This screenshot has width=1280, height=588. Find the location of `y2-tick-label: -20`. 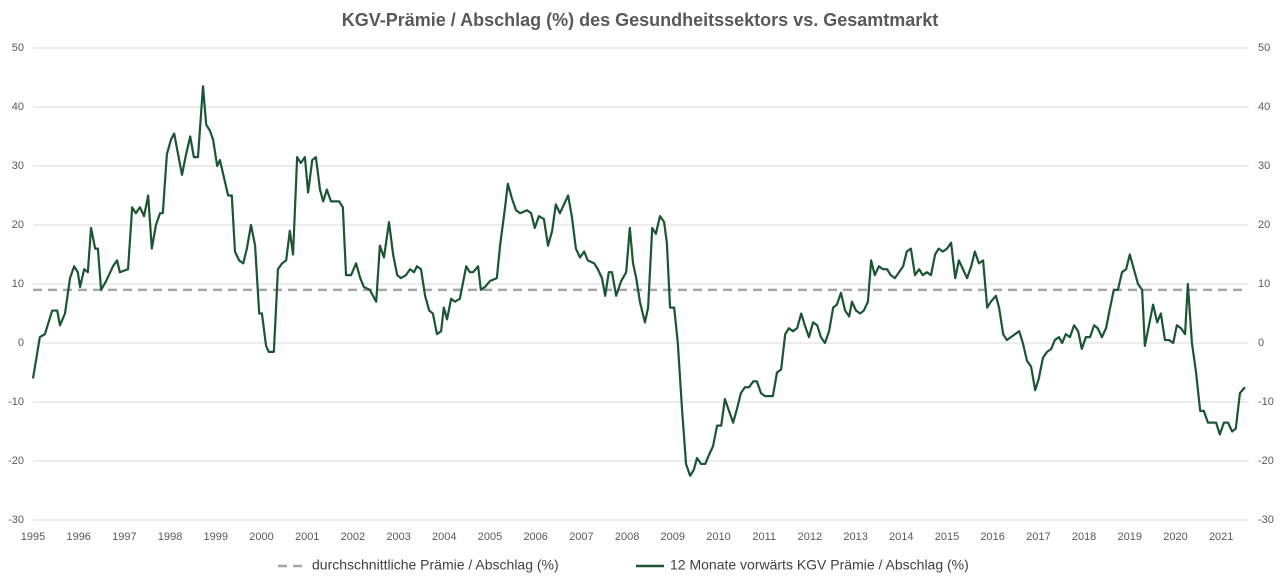

y2-tick-label: -20 is located at coordinates (1266, 461).